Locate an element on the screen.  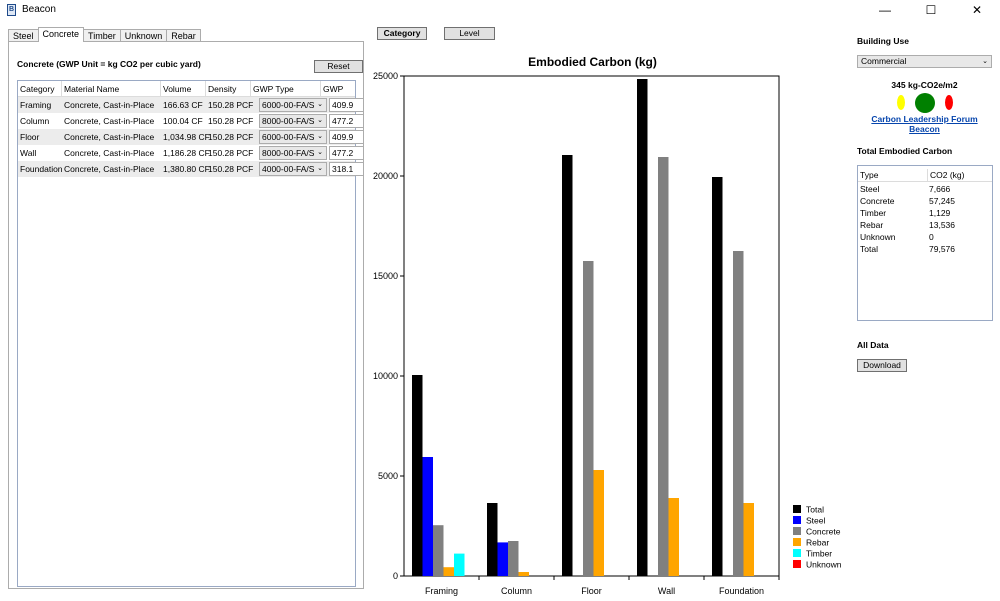
download-button: Download is located at coordinates (882, 365).